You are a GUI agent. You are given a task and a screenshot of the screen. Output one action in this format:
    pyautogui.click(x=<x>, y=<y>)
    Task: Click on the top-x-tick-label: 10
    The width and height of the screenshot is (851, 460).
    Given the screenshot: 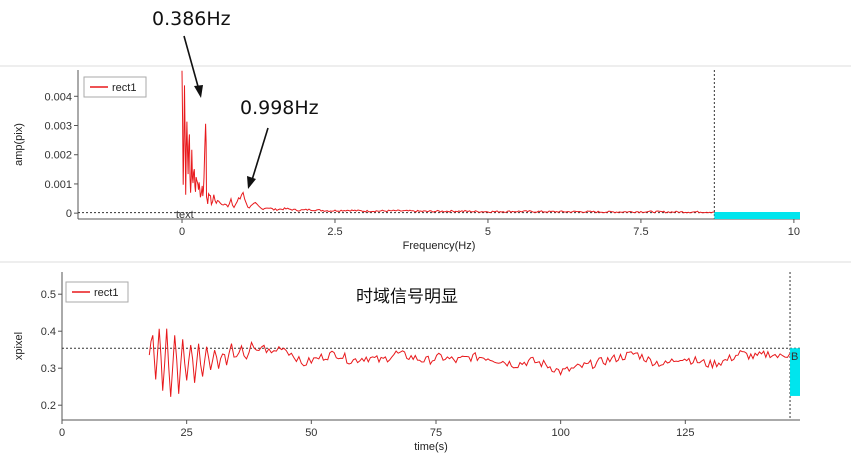 What is the action you would take?
    pyautogui.click(x=794, y=232)
    